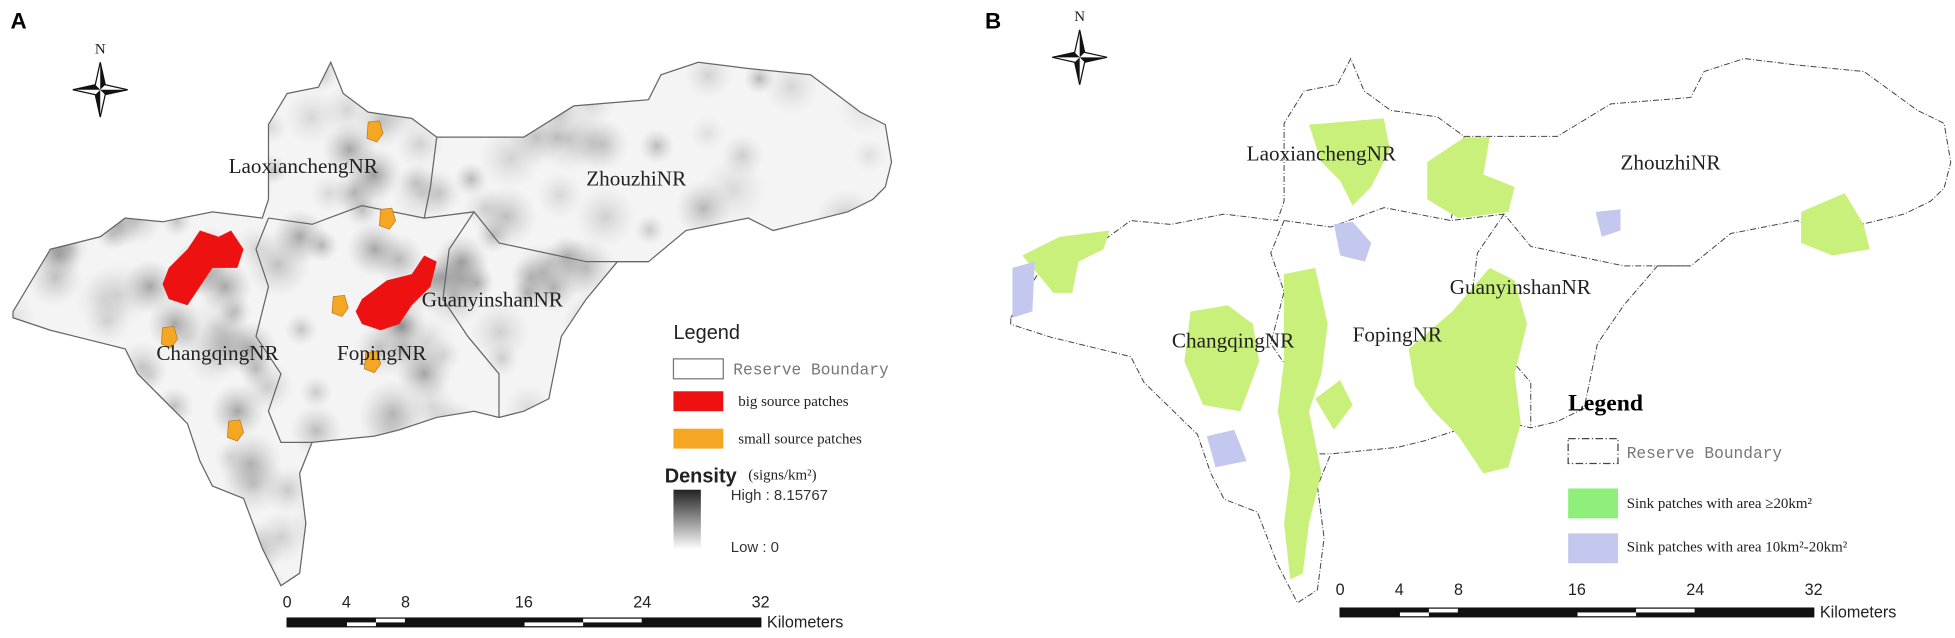  What do you see at coordinates (1814, 590) in the screenshot?
I see `scale-label: 32` at bounding box center [1814, 590].